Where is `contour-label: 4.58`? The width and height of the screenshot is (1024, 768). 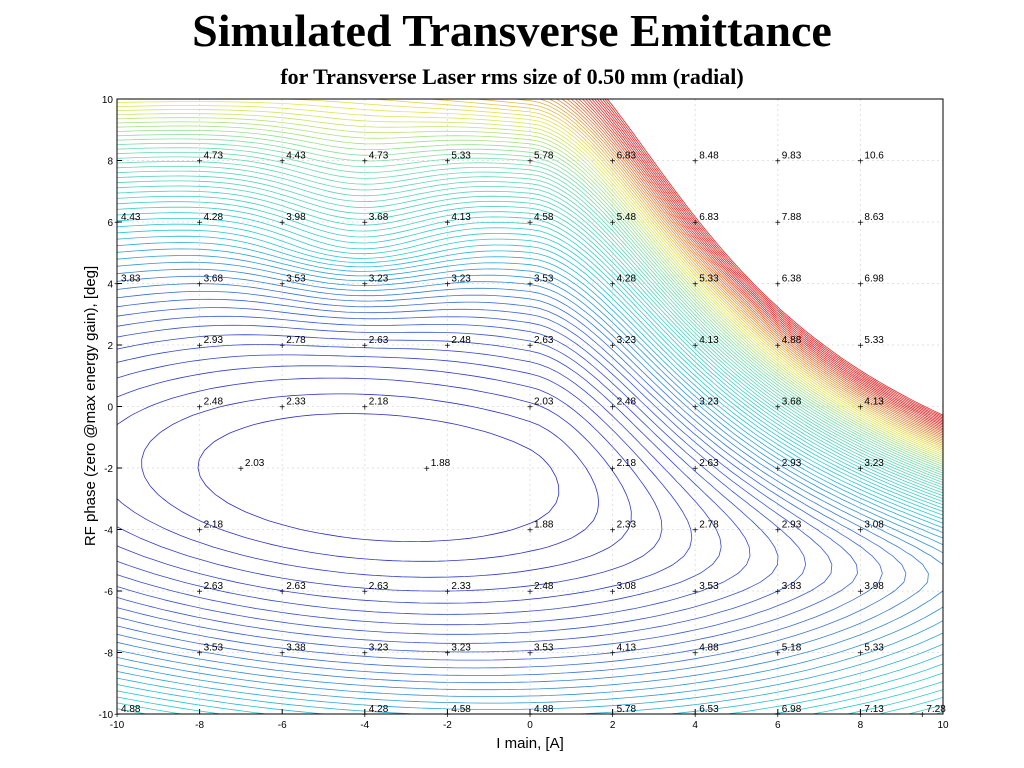
contour-label: 4.58 is located at coordinates (544, 217).